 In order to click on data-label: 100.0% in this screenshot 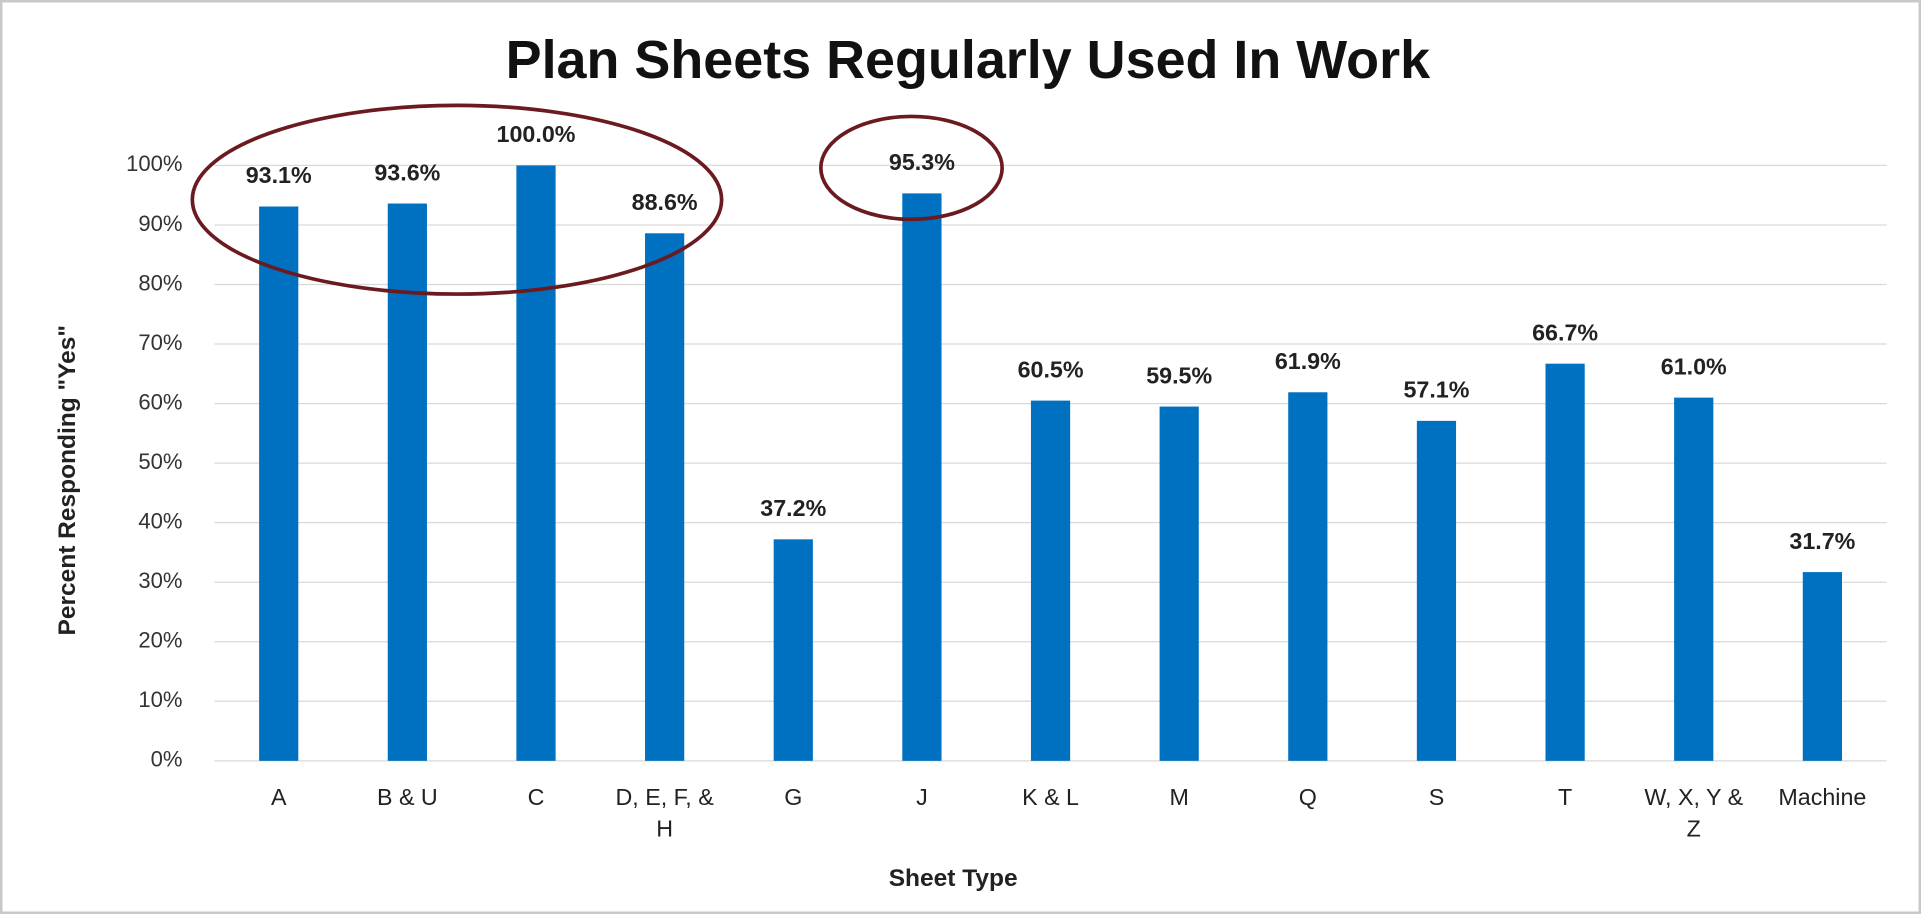, I will do `click(536, 134)`.